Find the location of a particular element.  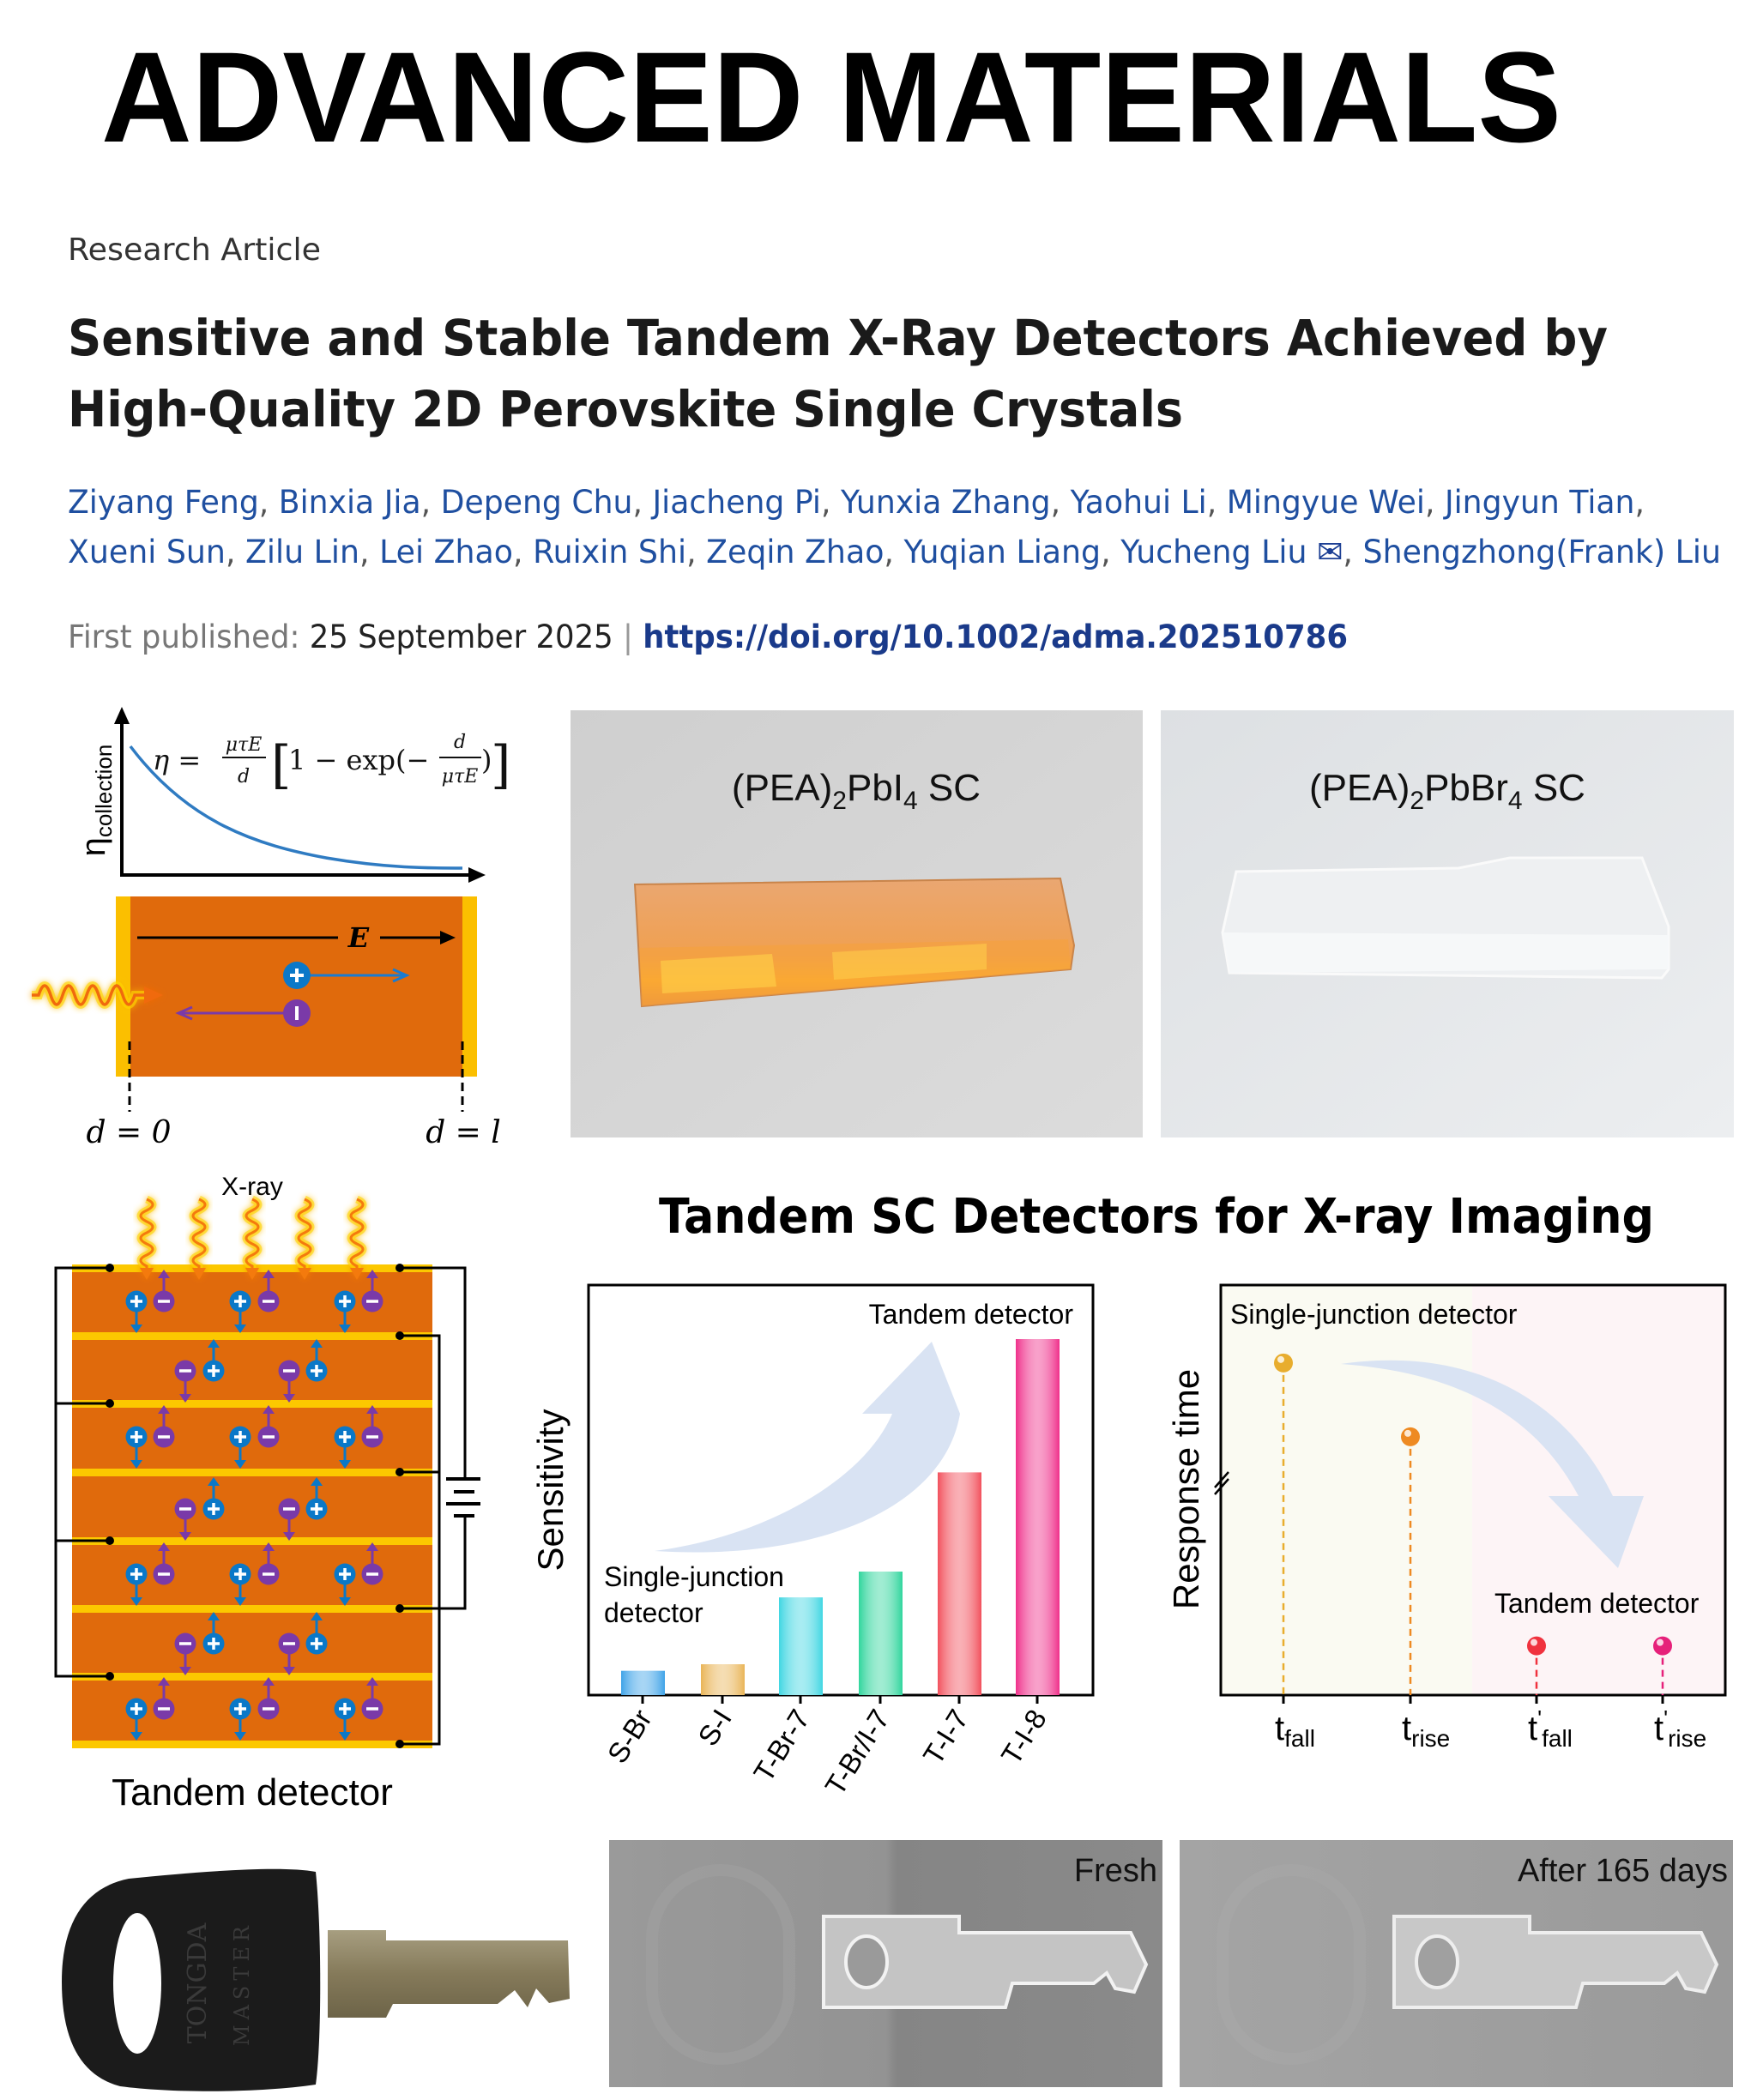

bar-highlight is located at coordinates (801, 1646).